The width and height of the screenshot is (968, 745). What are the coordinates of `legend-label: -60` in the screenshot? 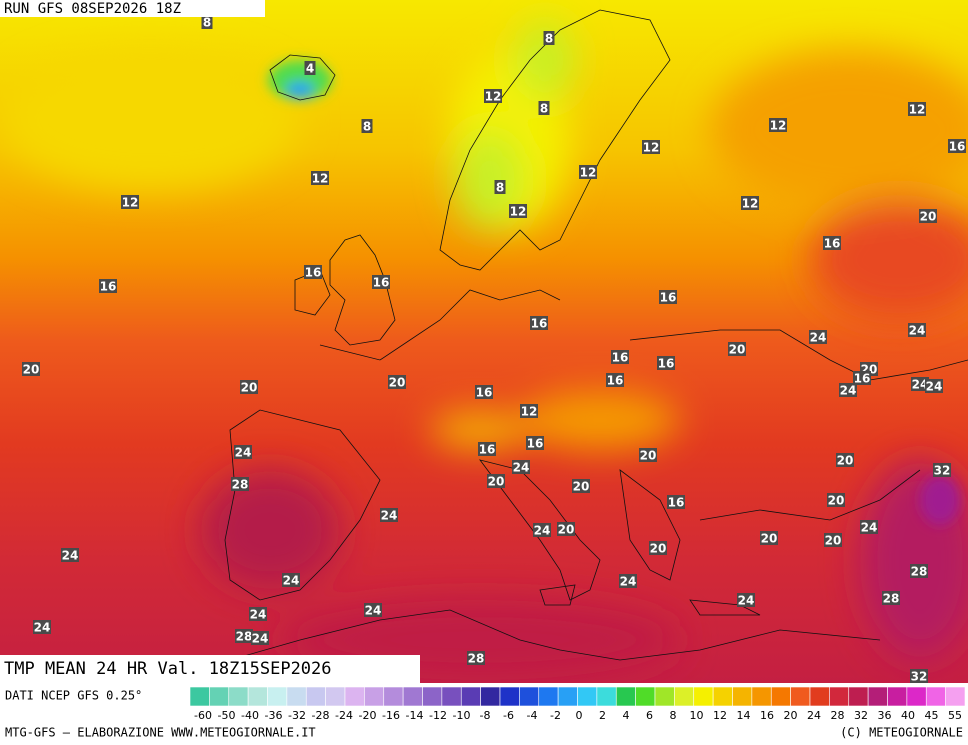 It's located at (203, 715).